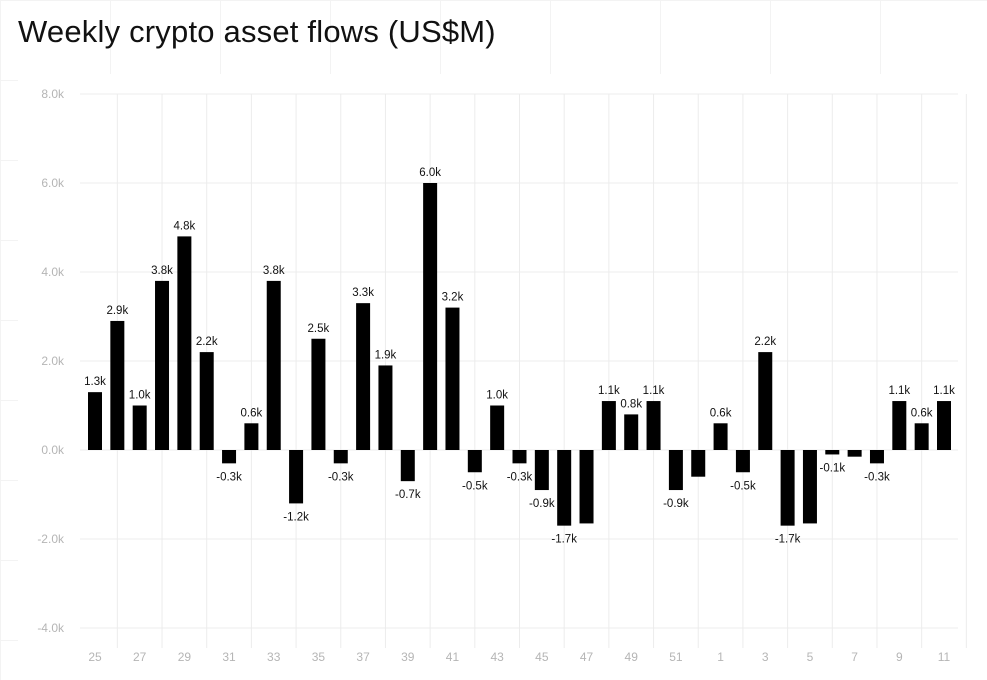 This screenshot has width=987, height=680. Describe the element at coordinates (587, 657) in the screenshot. I see `x-tick-label: 47` at that location.